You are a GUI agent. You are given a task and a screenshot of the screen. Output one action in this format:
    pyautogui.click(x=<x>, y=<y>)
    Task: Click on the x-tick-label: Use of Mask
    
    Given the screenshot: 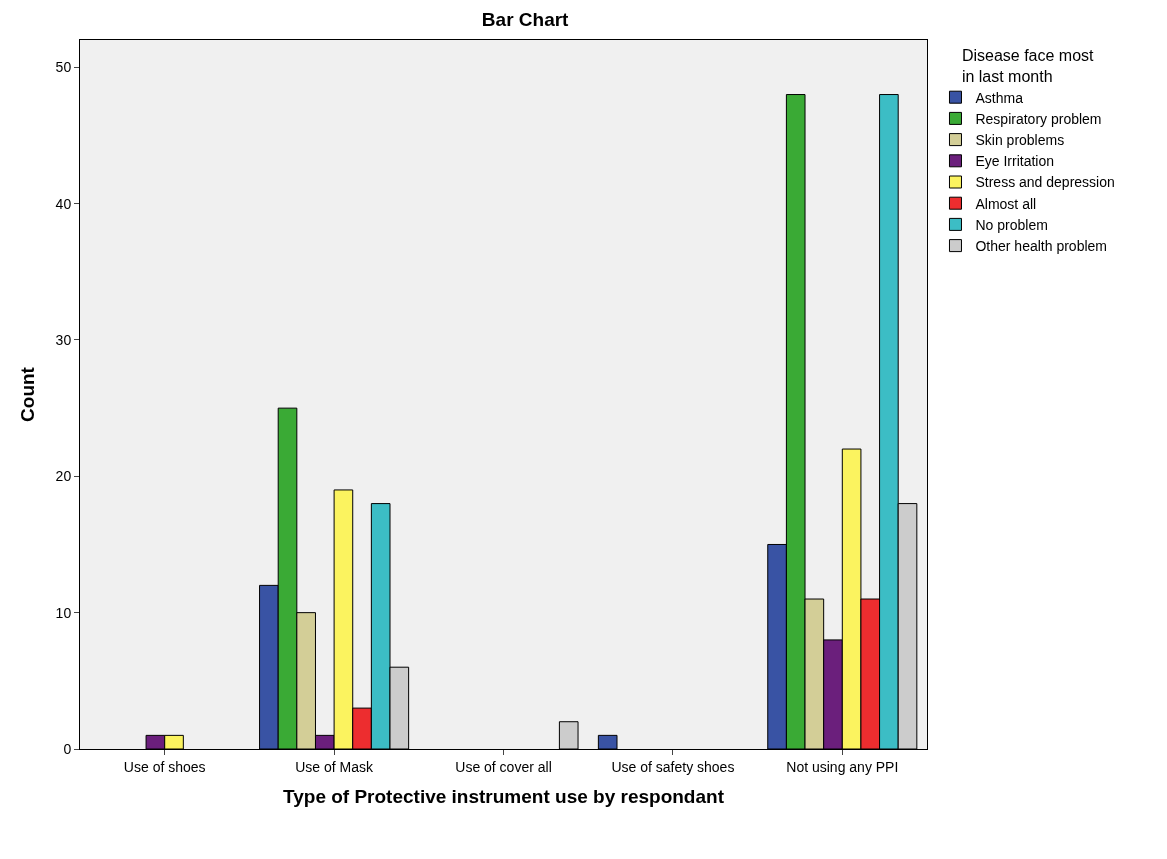 What is the action you would take?
    pyautogui.click(x=334, y=766)
    